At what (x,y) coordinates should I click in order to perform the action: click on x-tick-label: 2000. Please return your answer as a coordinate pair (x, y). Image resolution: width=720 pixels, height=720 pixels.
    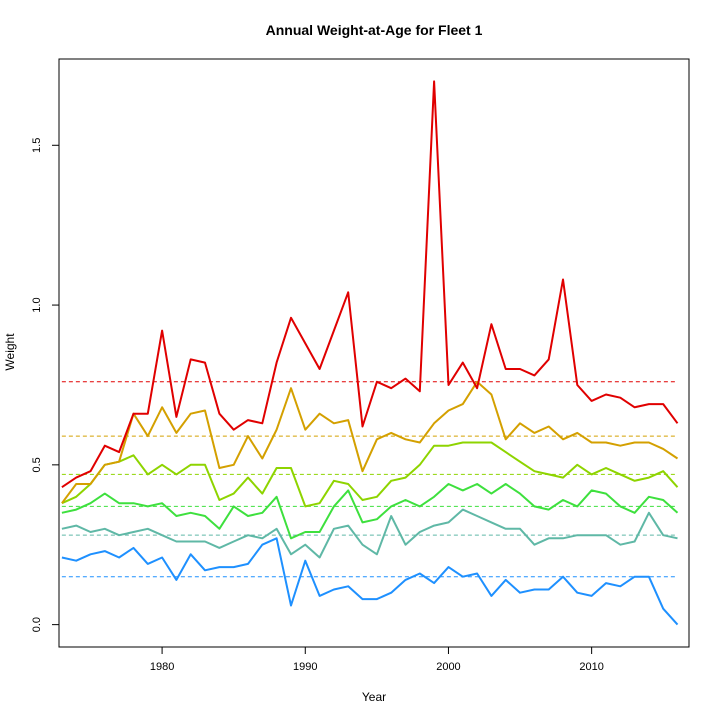
    Looking at the image, I should click on (448, 667).